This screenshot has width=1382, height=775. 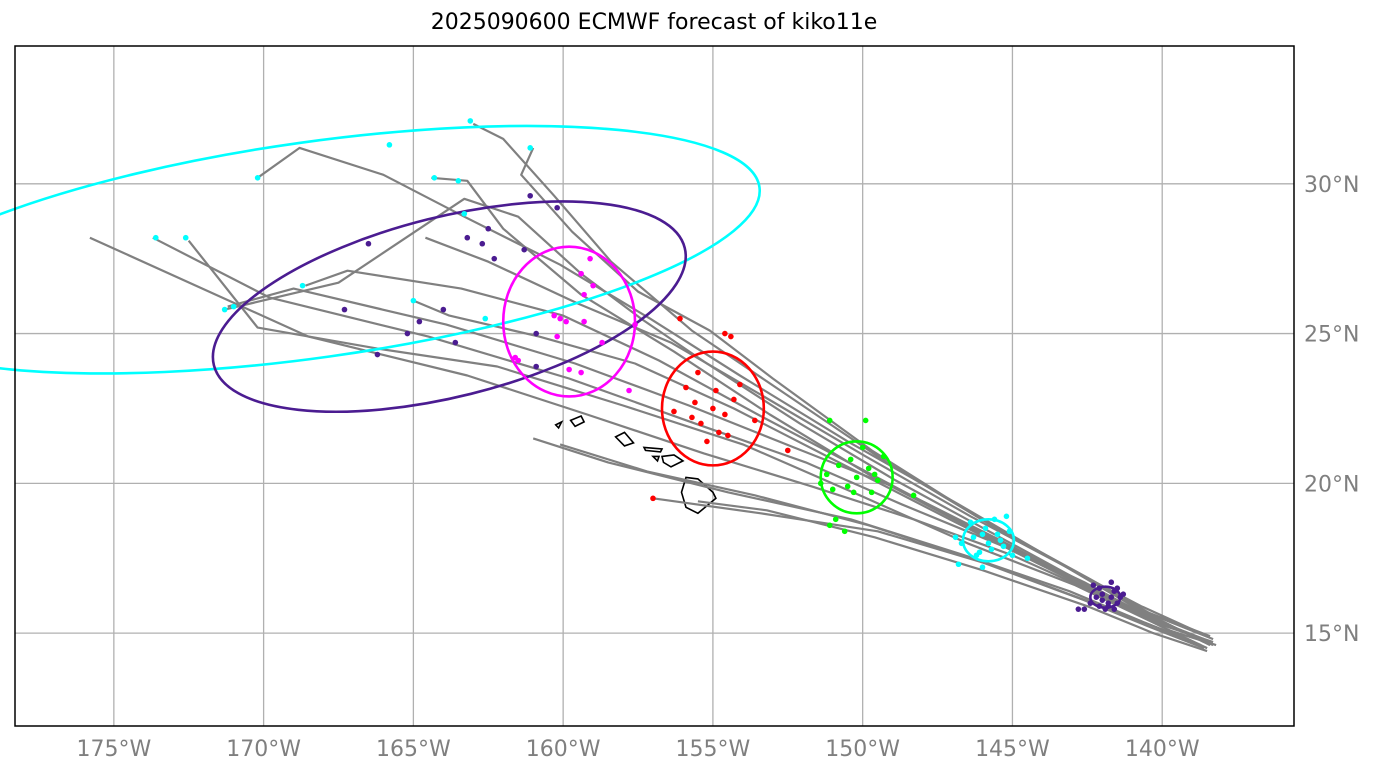 I want to click on lat-tick-label: 25°N, so click(x=1331, y=335).